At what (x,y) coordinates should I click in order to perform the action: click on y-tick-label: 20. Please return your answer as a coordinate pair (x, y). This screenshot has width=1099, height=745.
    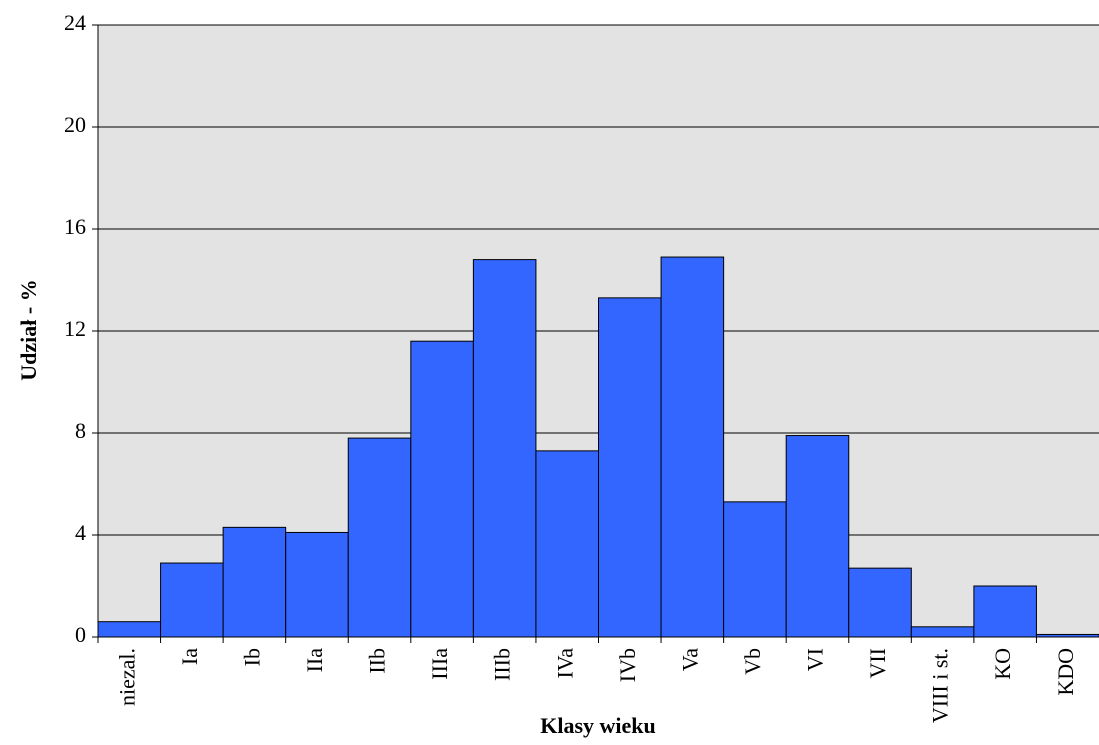
    Looking at the image, I should click on (75, 124).